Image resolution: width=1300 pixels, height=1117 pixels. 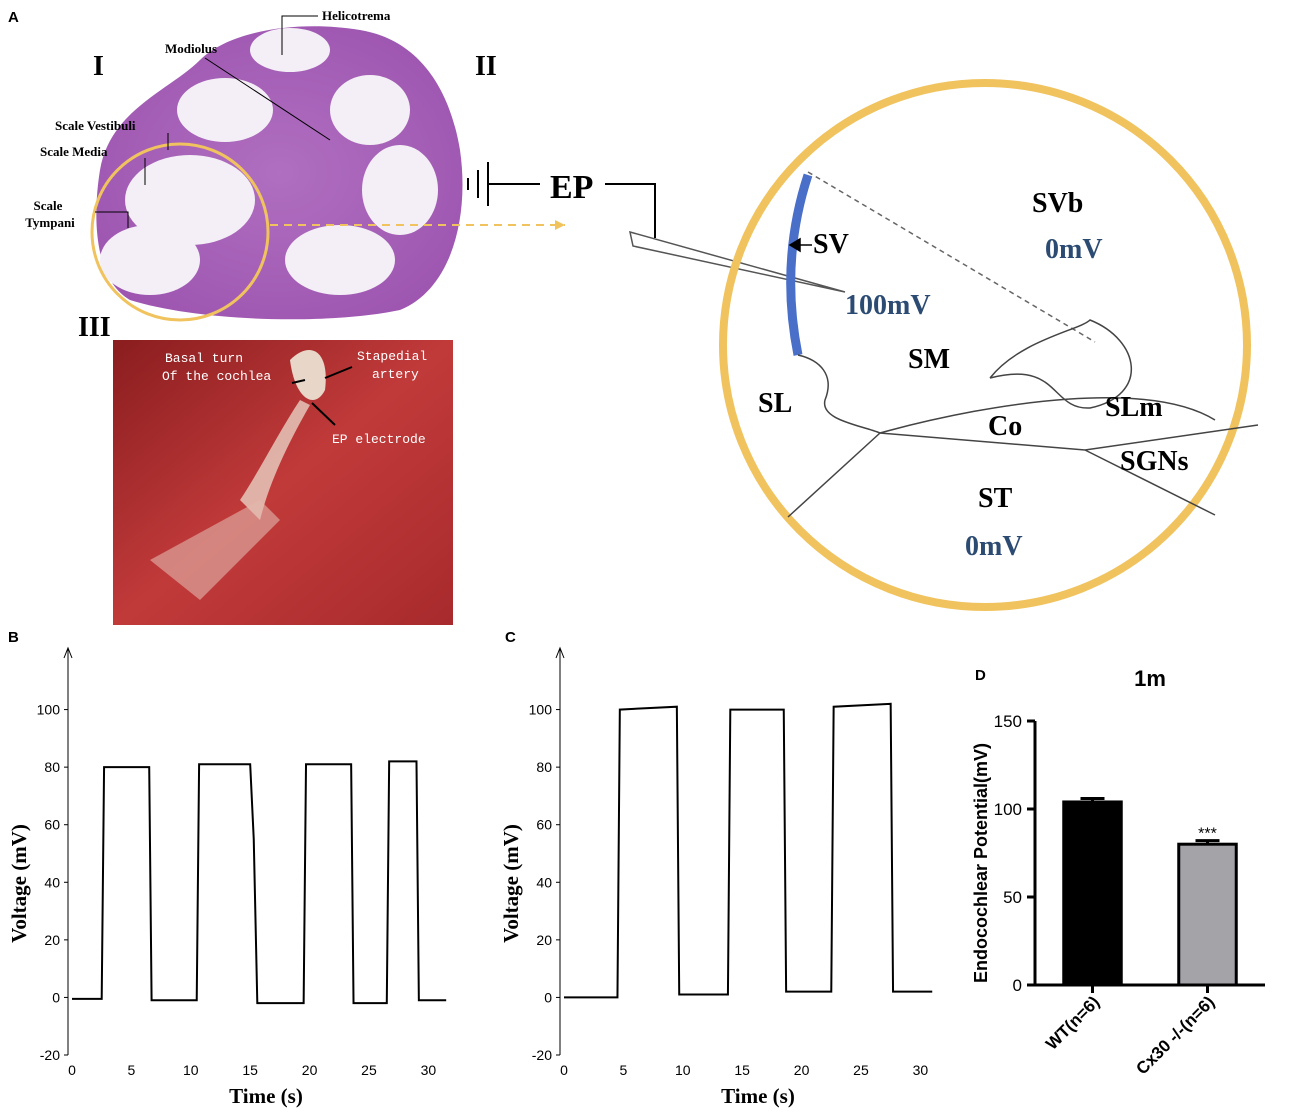 What do you see at coordinates (13, 637) in the screenshot?
I see `panel-label: B` at bounding box center [13, 637].